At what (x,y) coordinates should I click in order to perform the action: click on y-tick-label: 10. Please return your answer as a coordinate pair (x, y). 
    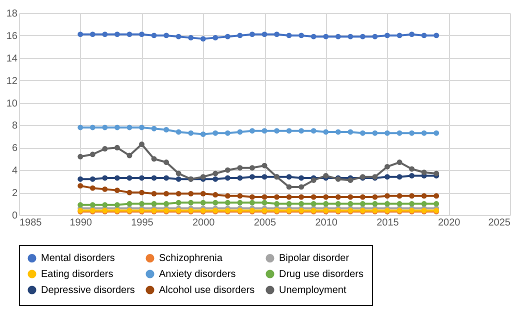
    Looking at the image, I should click on (12, 104).